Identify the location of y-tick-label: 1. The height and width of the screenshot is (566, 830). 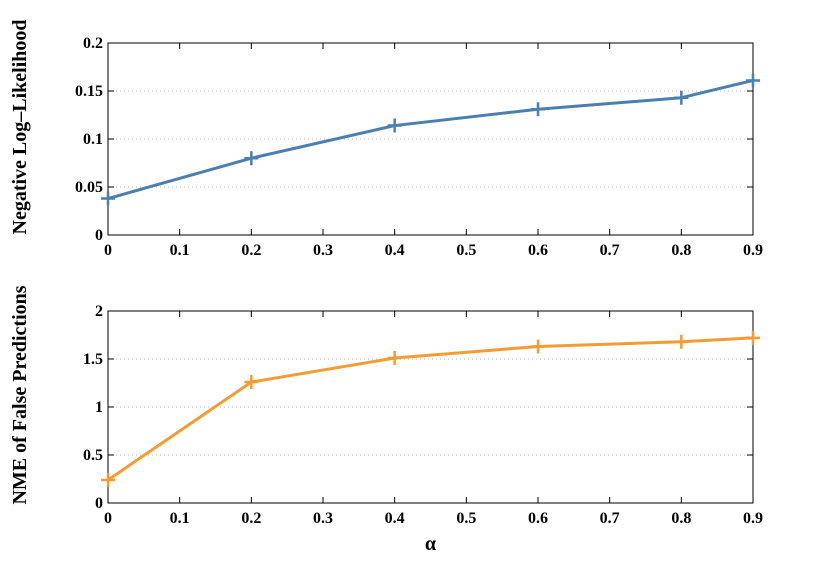
(99, 407).